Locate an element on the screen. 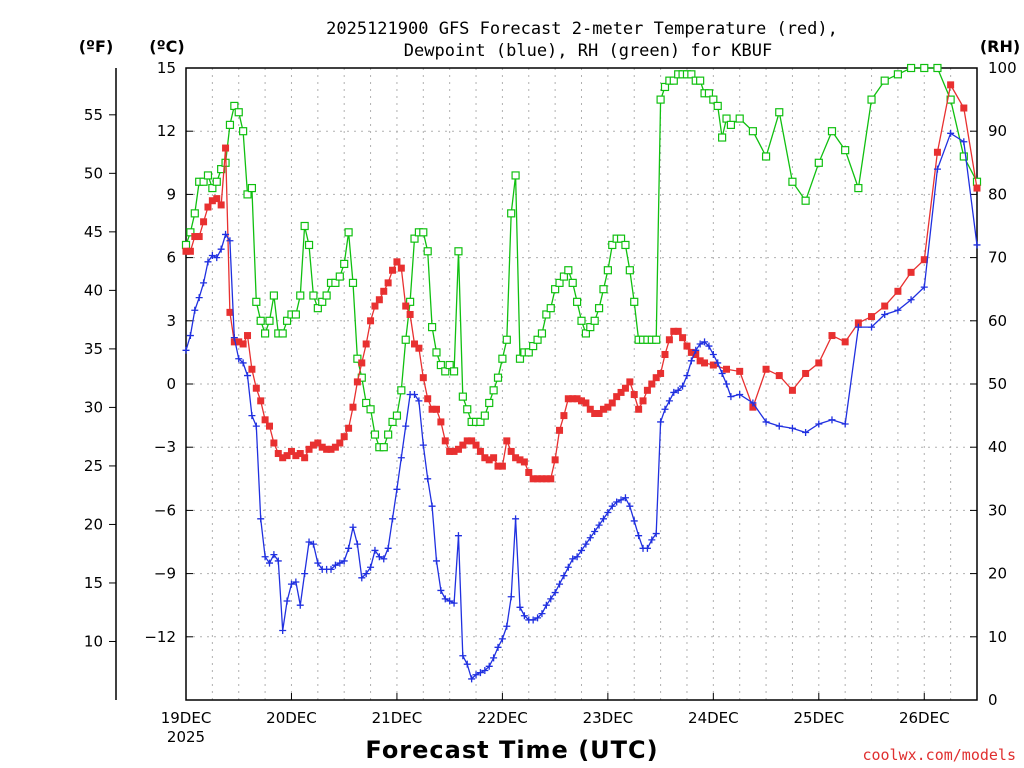 This screenshot has height=768, width=1024. x-tick-label: 19DEC is located at coordinates (186, 718).